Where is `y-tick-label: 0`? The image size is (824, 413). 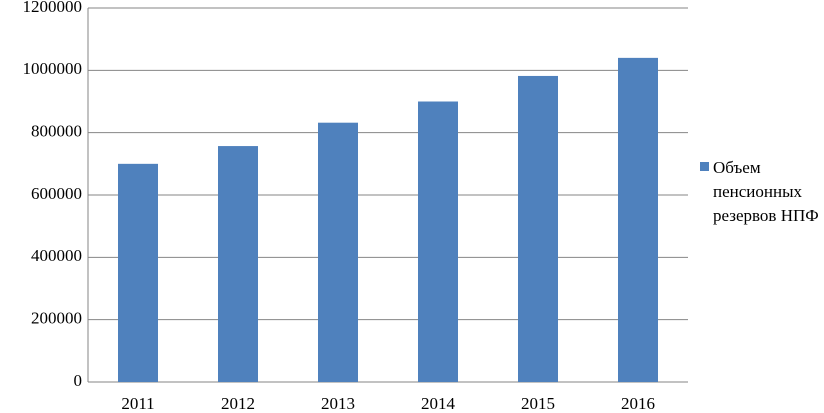
y-tick-label: 0 is located at coordinates (78, 380).